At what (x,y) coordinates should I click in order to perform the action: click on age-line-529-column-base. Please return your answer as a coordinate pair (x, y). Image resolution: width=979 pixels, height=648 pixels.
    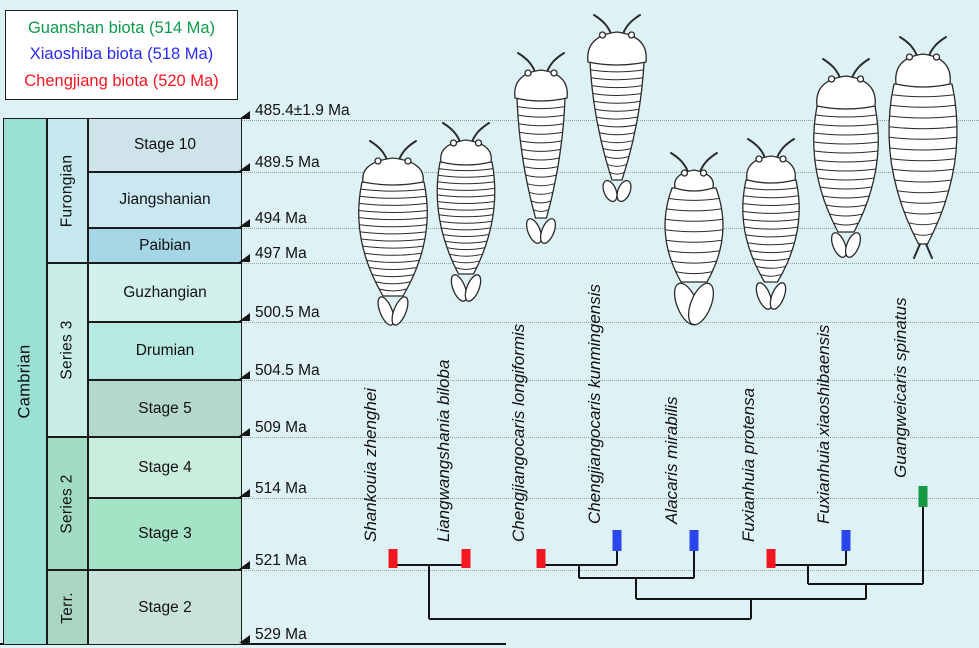
    Looking at the image, I should click on (253, 644).